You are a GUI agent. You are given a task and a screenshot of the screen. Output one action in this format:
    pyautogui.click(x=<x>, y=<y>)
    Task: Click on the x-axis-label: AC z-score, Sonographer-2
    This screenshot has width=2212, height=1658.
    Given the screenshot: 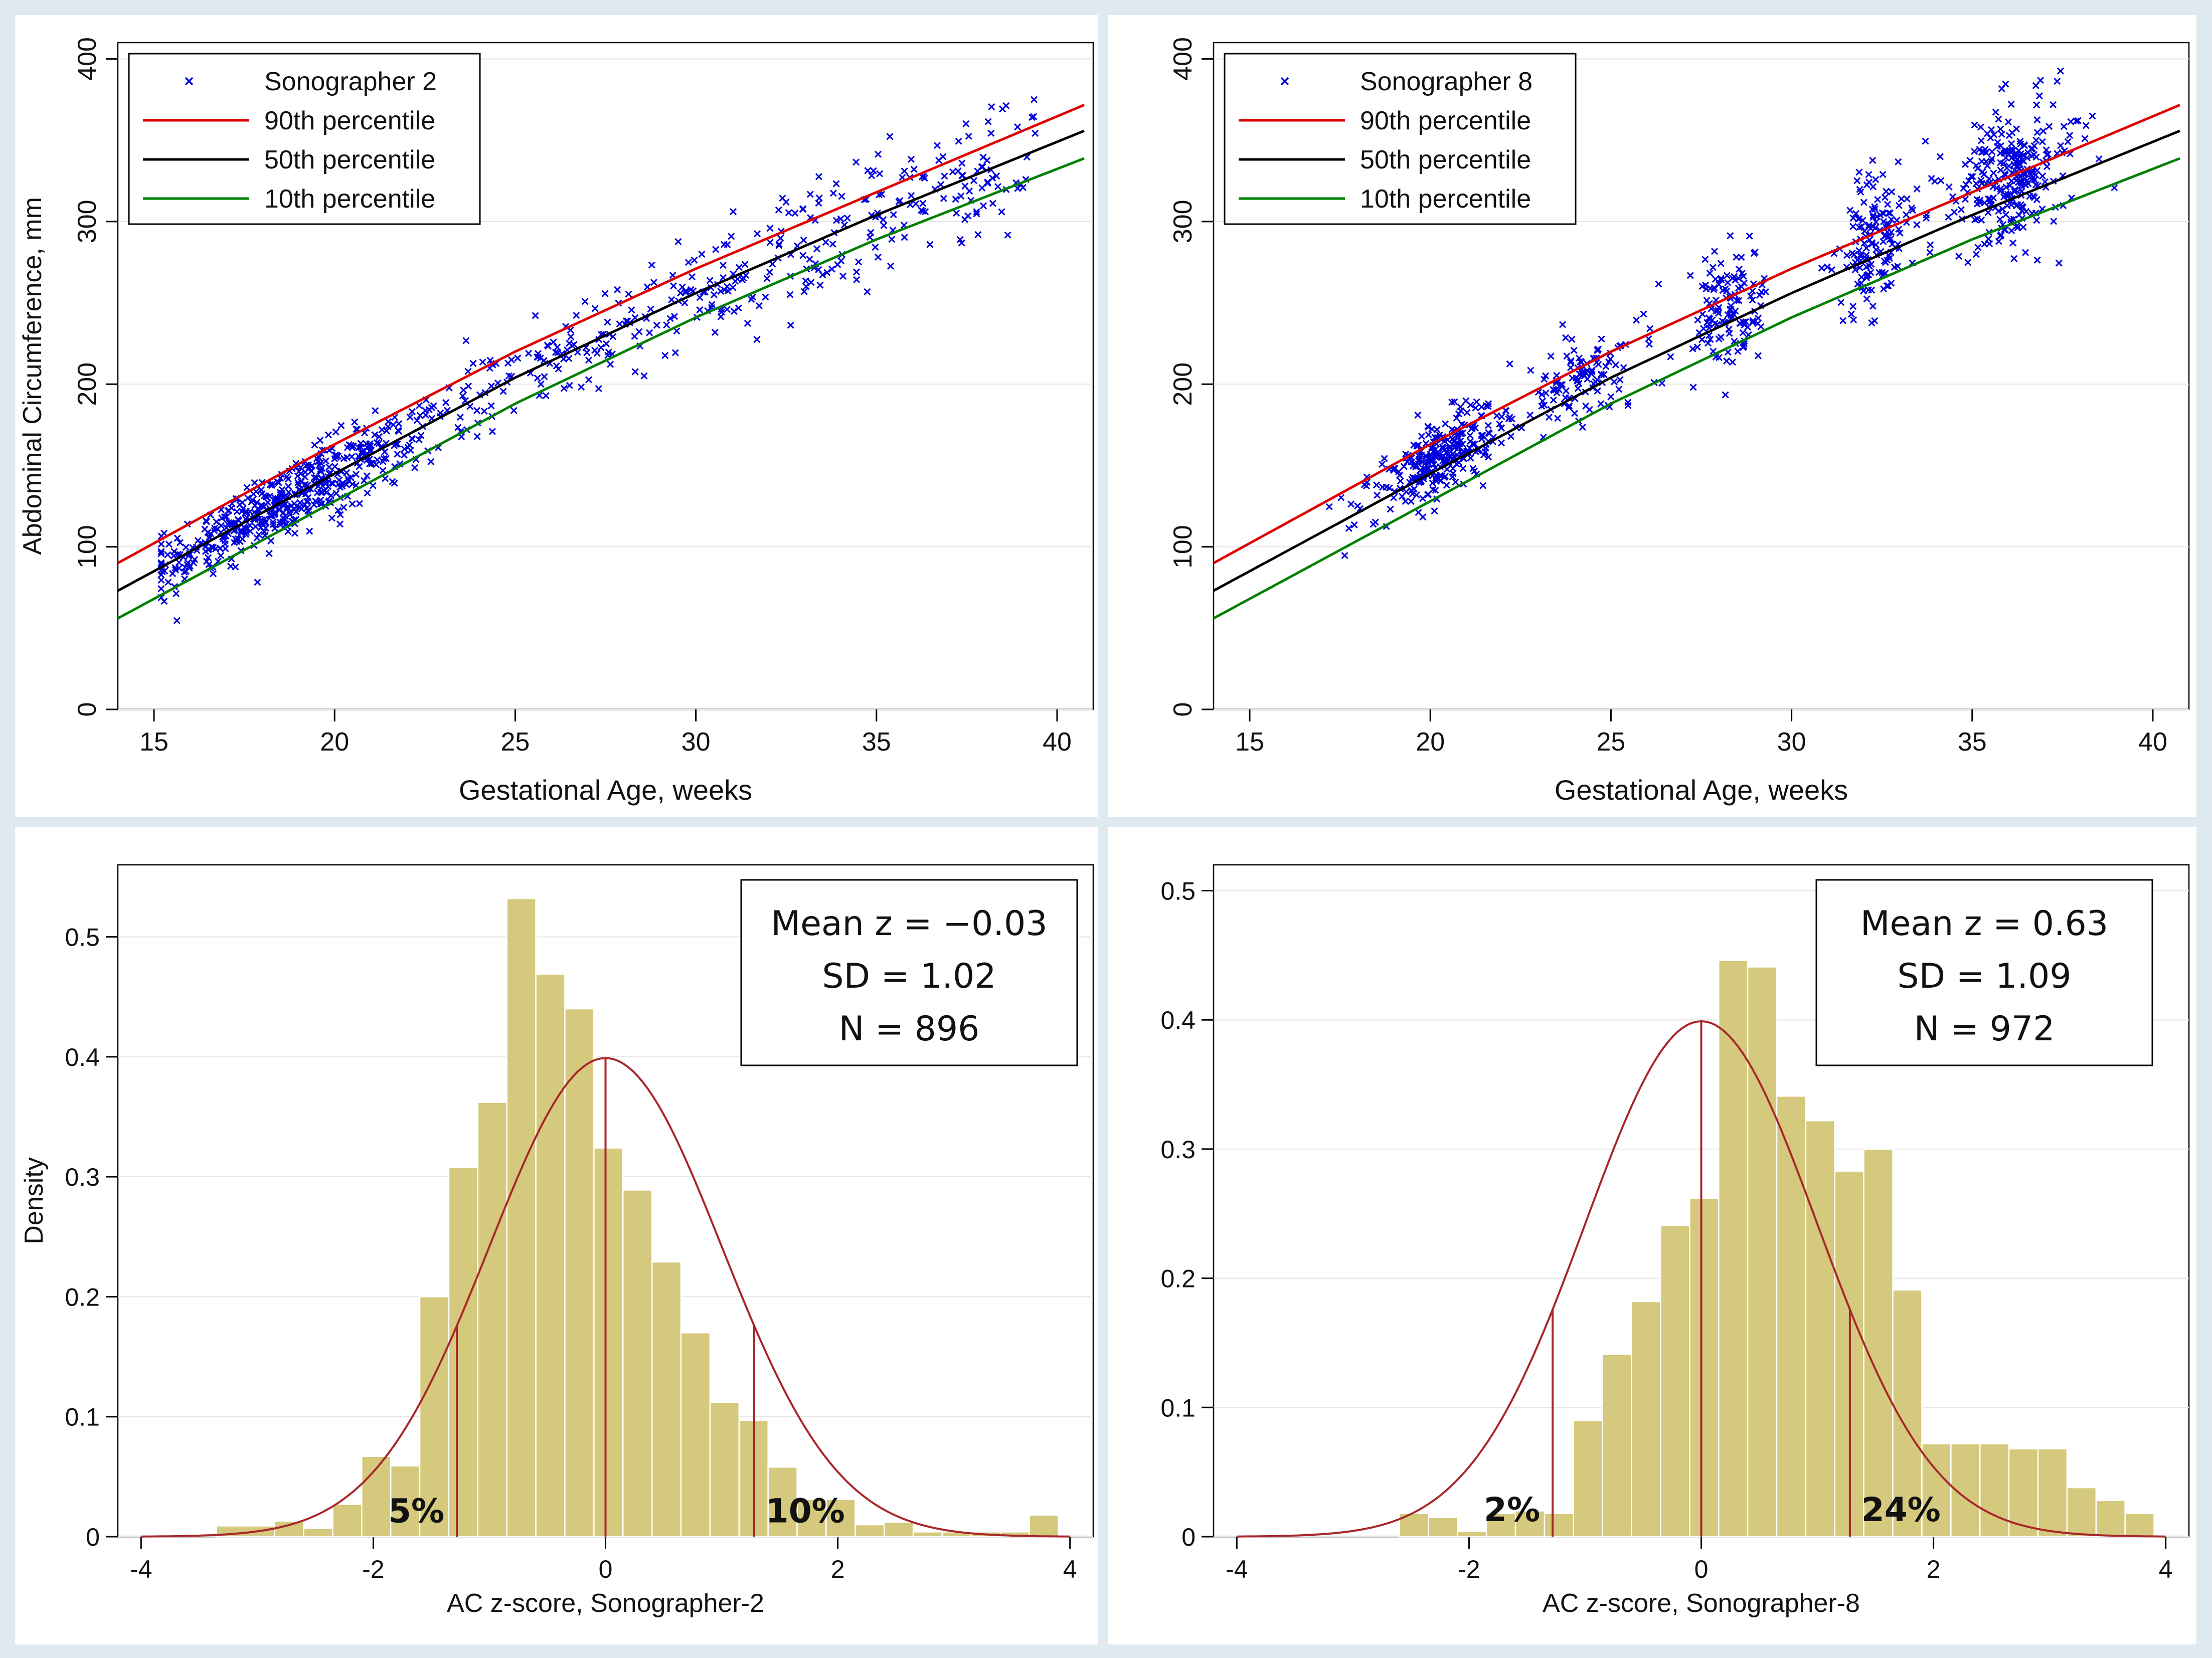 What is the action you would take?
    pyautogui.click(x=606, y=1603)
    